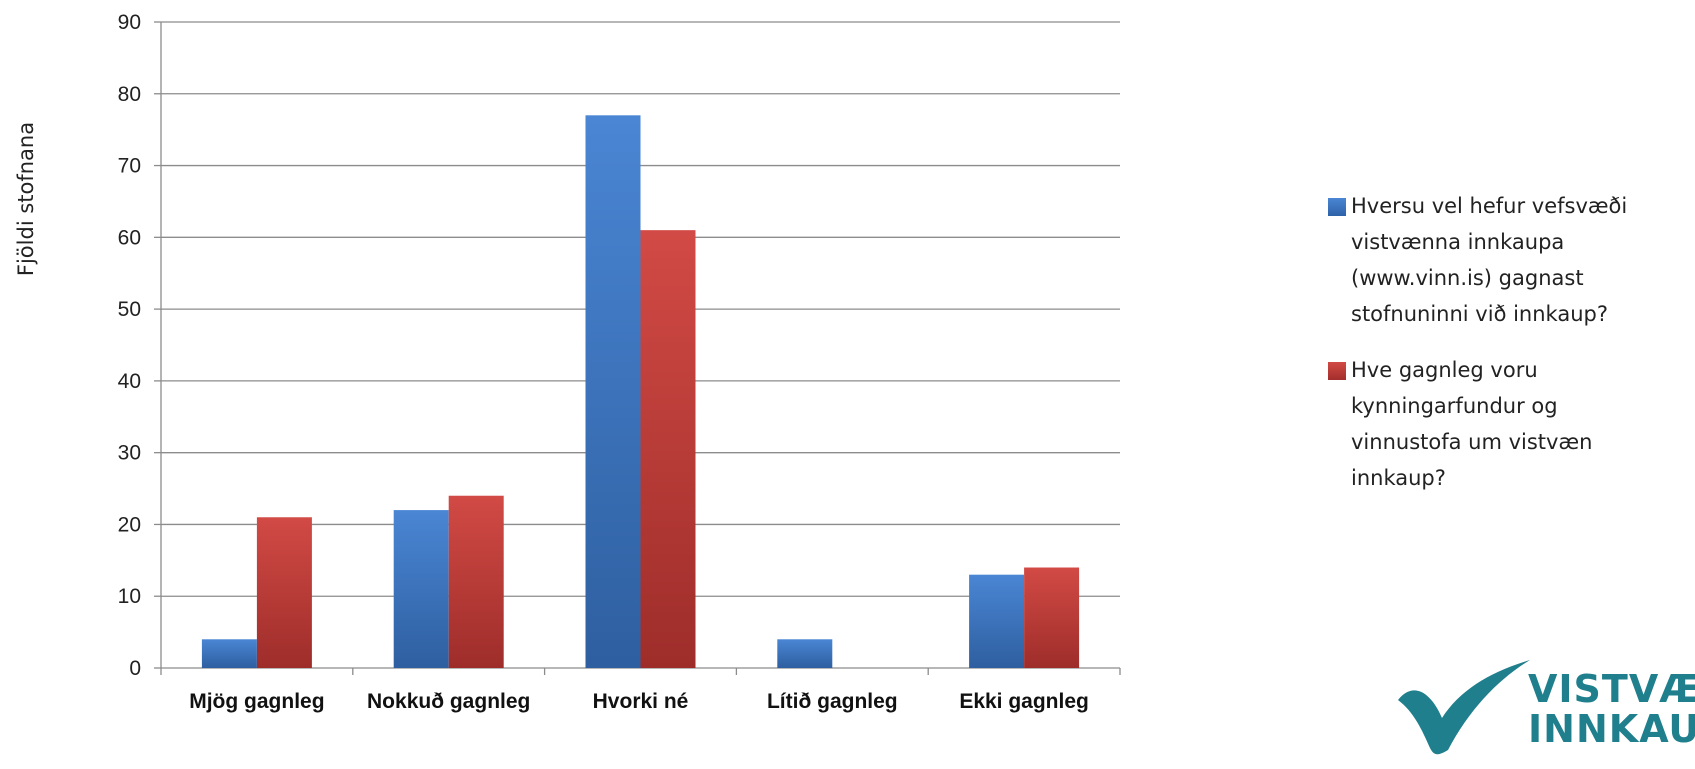 The width and height of the screenshot is (1695, 769). I want to click on logo-text-line2: INNKAU, so click(1611, 729).